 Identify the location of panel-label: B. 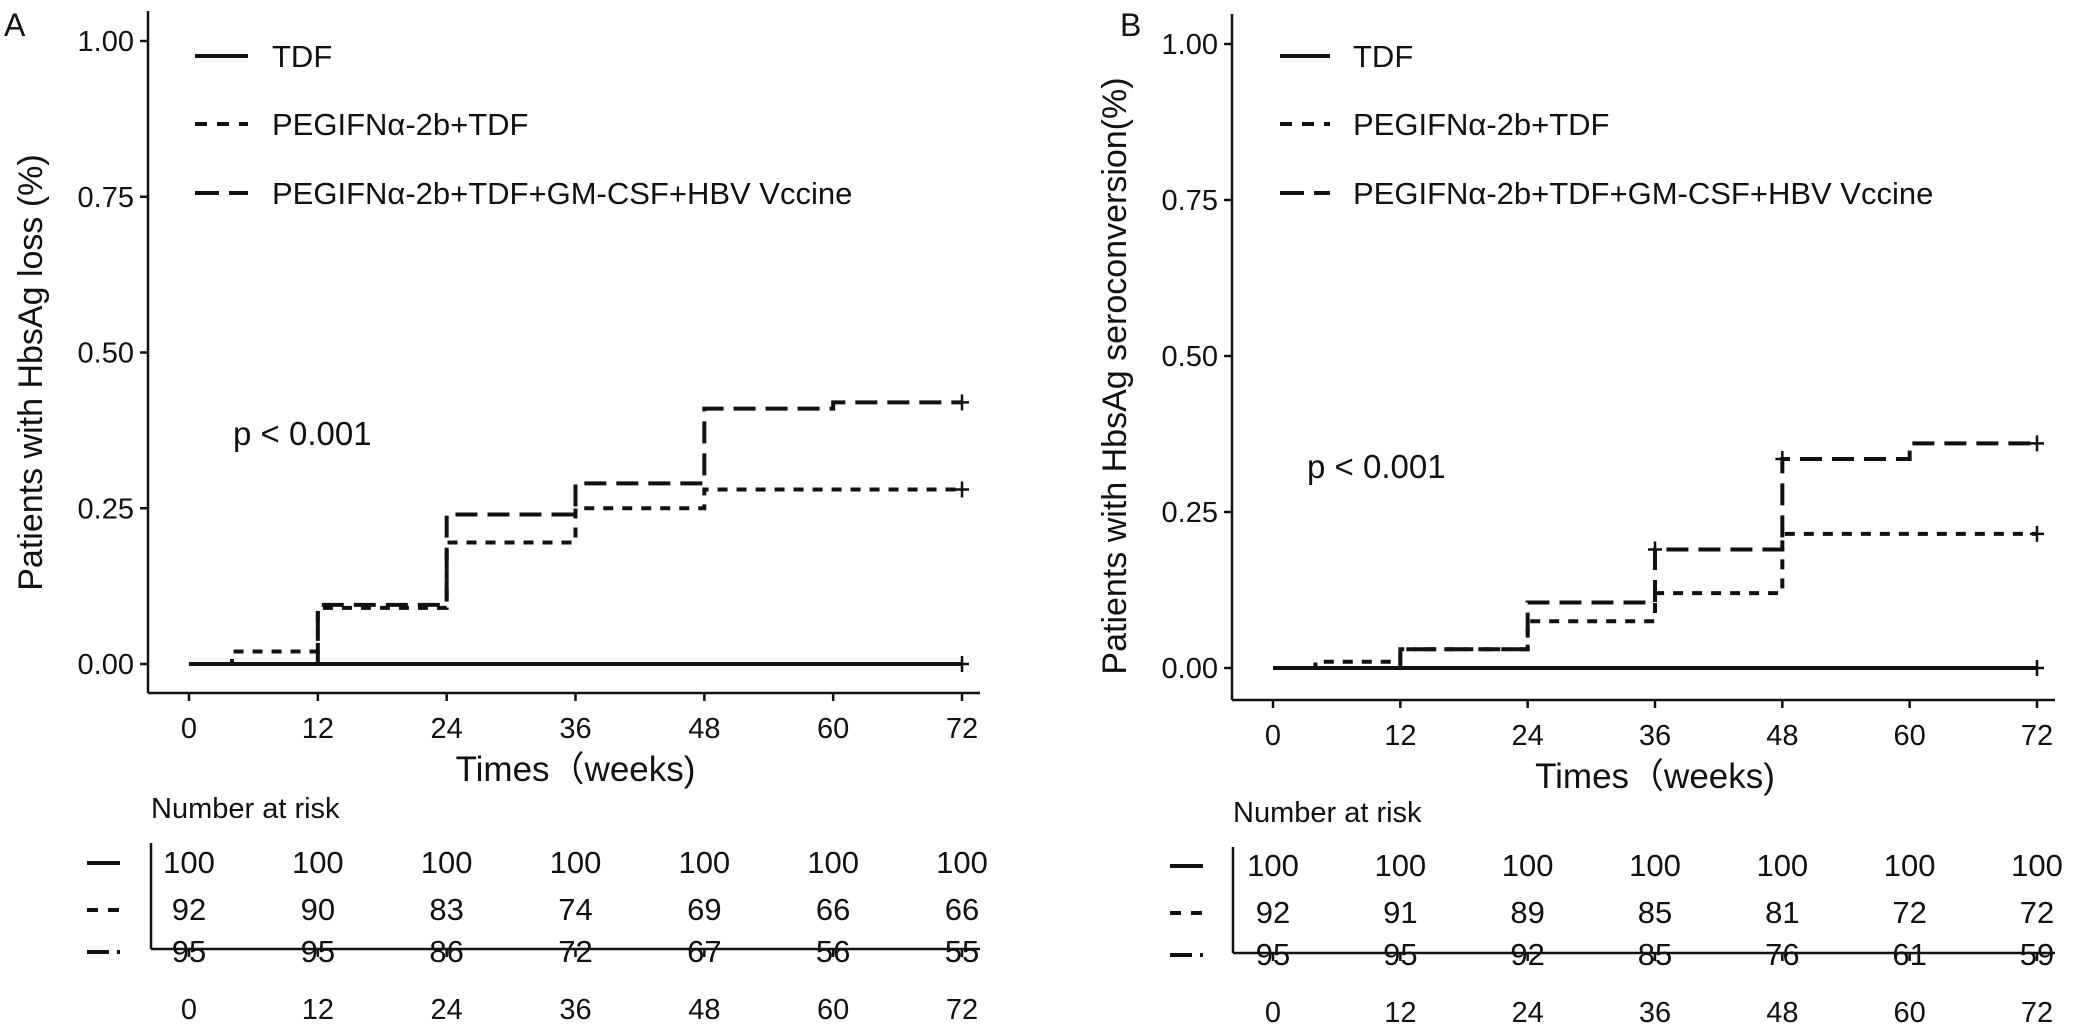
(1130, 25).